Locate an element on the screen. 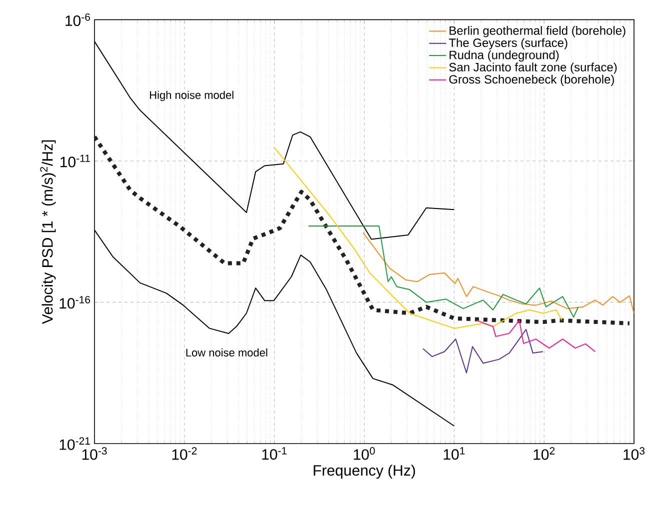 This screenshot has width=647, height=506. y-tick-label: 10$^{-11}$ is located at coordinates (75, 161).